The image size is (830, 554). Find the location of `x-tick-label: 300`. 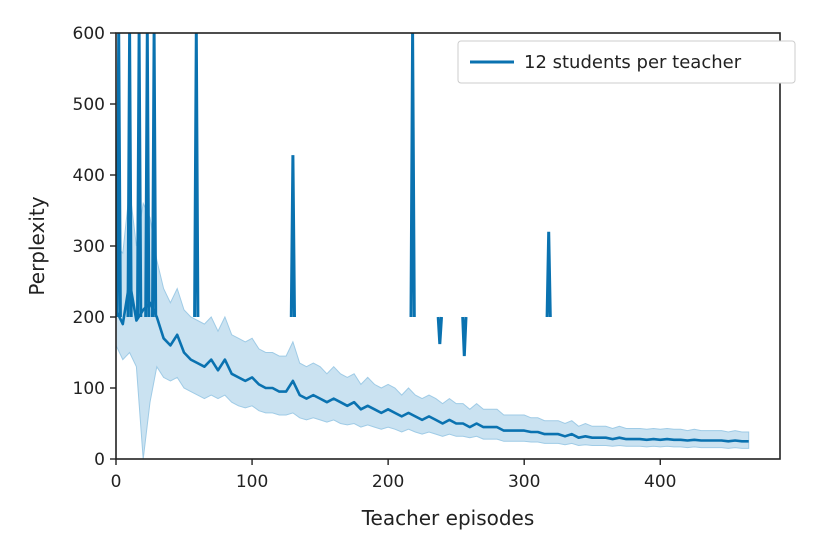

x-tick-label: 300 is located at coordinates (524, 482).